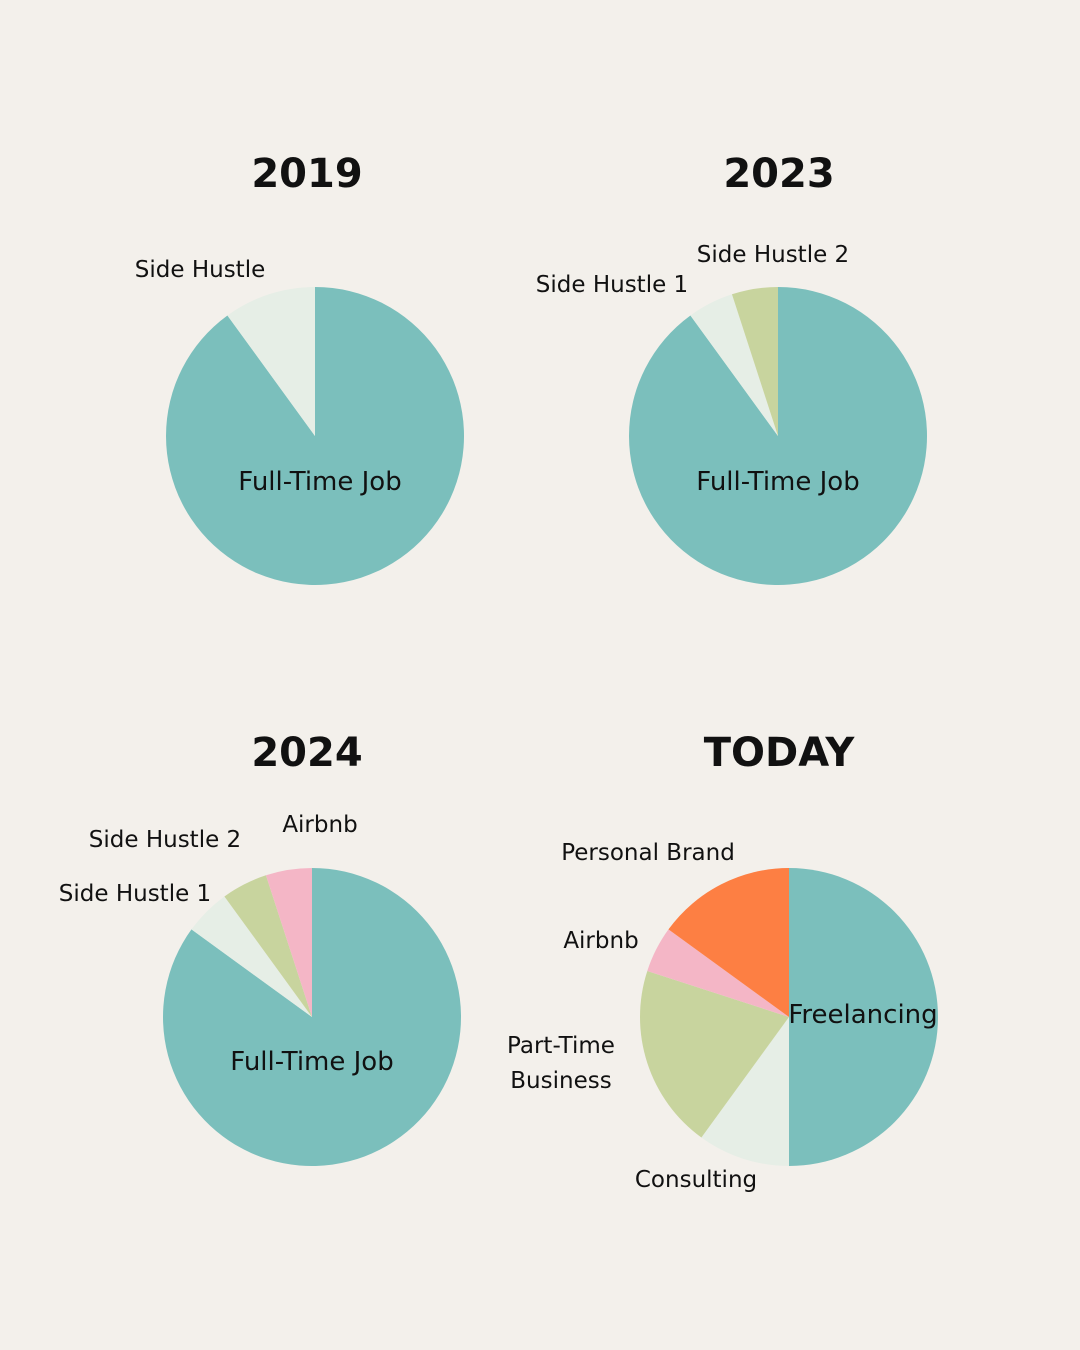 The image size is (1080, 1350). I want to click on chart-title: 2019, so click(307, 174).